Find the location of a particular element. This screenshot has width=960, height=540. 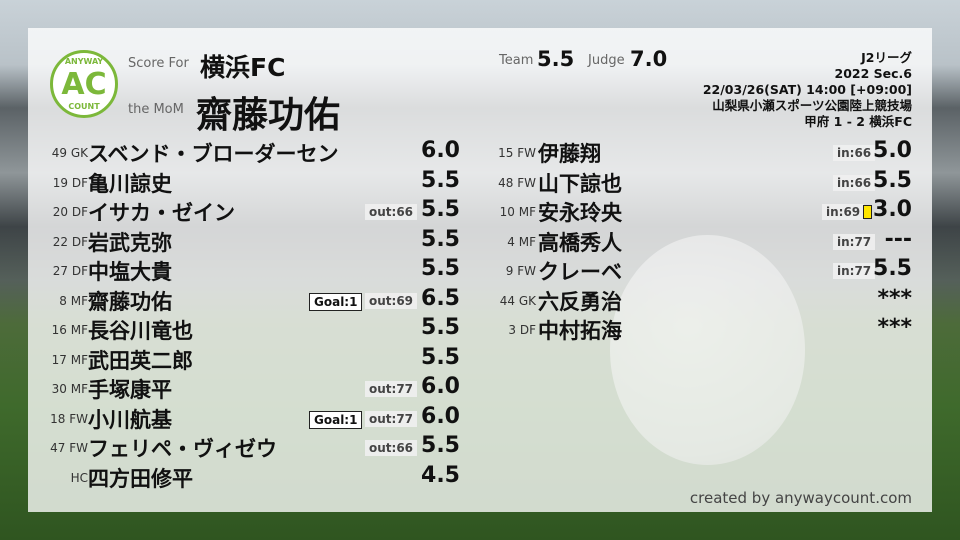

sub-in-badge: in:77 is located at coordinates (854, 241).